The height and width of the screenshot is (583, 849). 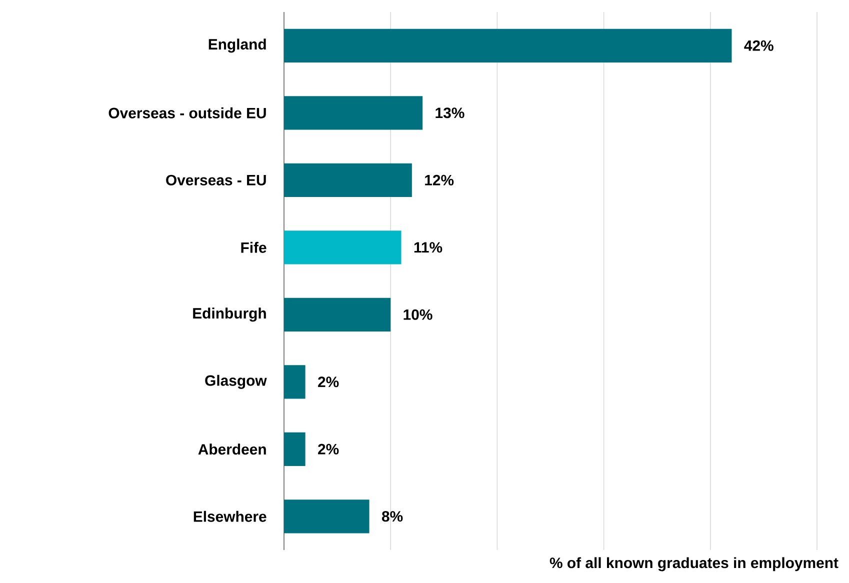 What do you see at coordinates (187, 112) in the screenshot?
I see `y-tick-label: Overseas - outside EU` at bounding box center [187, 112].